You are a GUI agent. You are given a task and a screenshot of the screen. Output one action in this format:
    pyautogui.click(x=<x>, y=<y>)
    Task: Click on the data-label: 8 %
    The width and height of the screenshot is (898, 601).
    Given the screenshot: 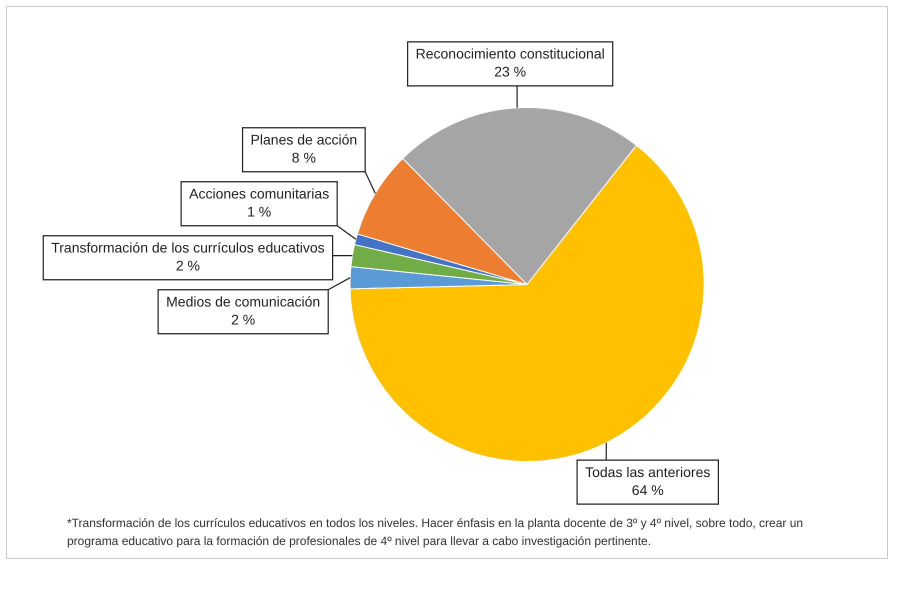 What is the action you would take?
    pyautogui.click(x=304, y=158)
    